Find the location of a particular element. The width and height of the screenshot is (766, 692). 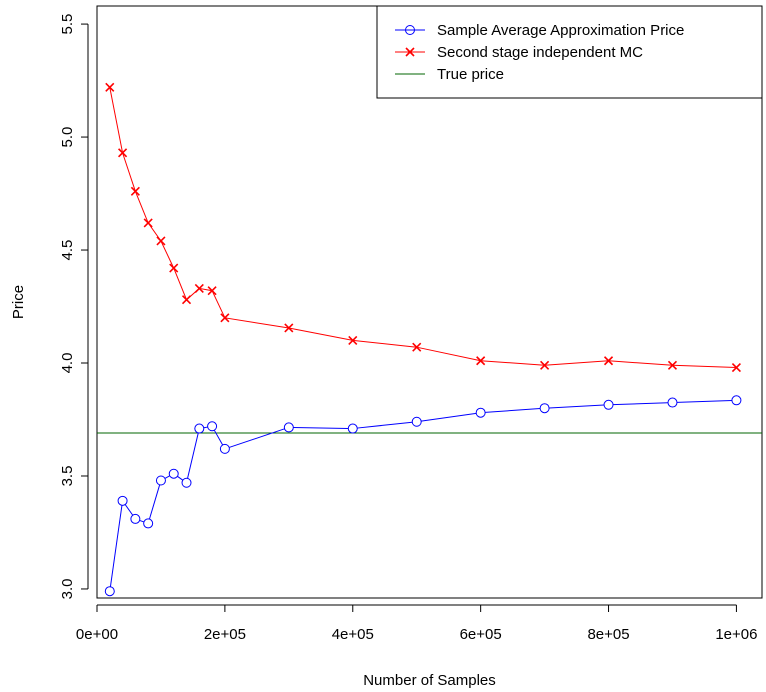

y-tick-label: 5.5 is located at coordinates (67, 24).